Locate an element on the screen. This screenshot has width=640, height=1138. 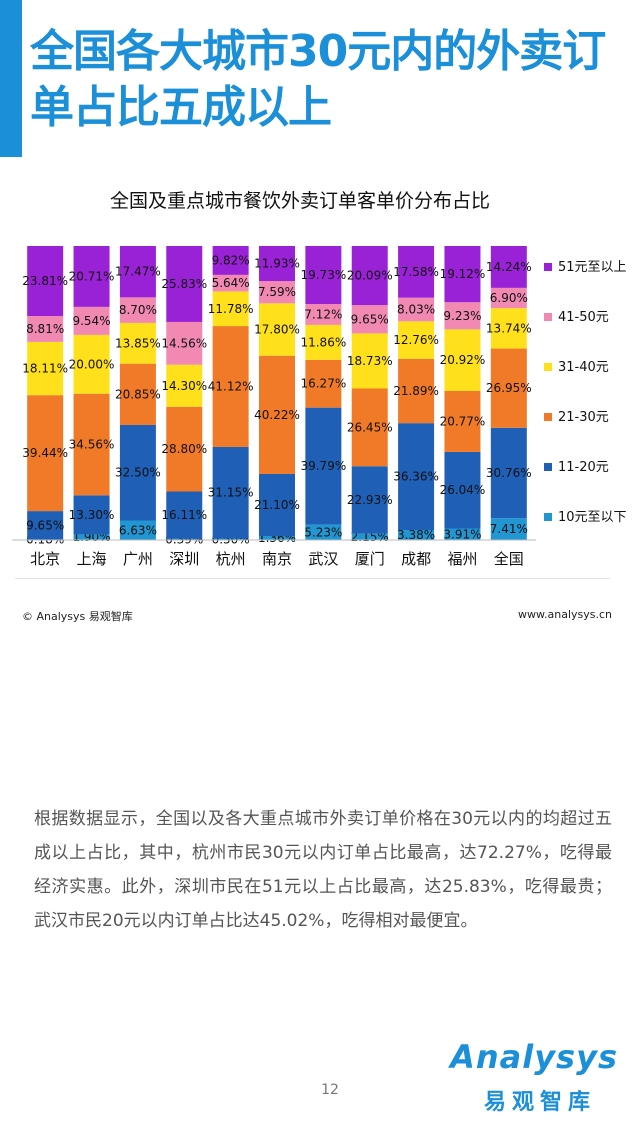
data-label: 22.93% is located at coordinates (370, 500).